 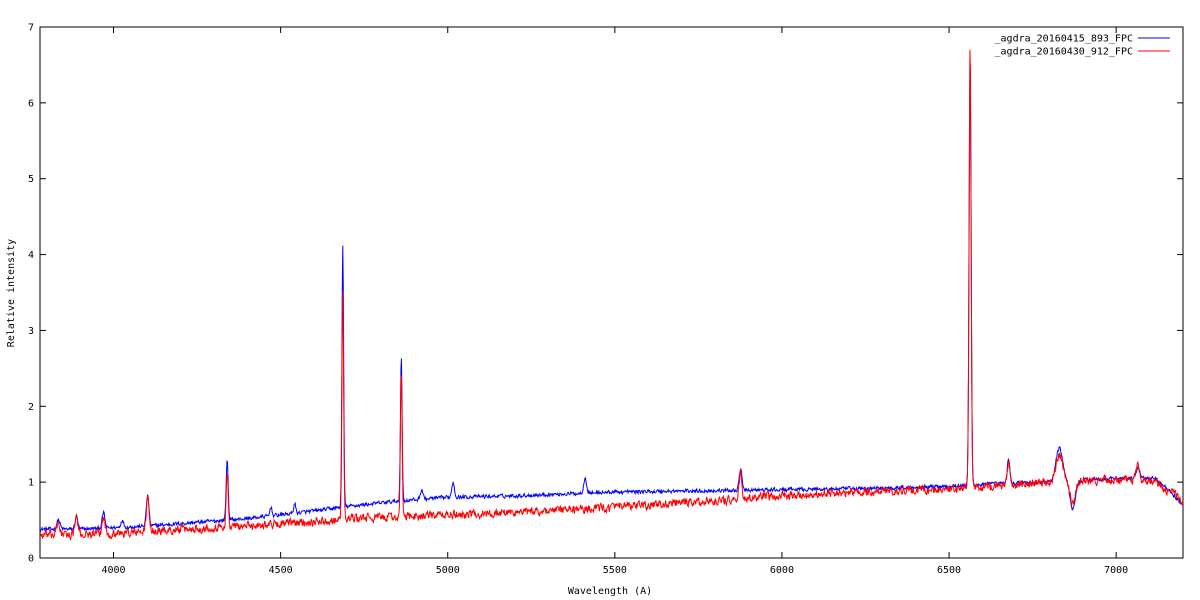 I want to click on x-tick-label: 7000, so click(x=1116, y=570).